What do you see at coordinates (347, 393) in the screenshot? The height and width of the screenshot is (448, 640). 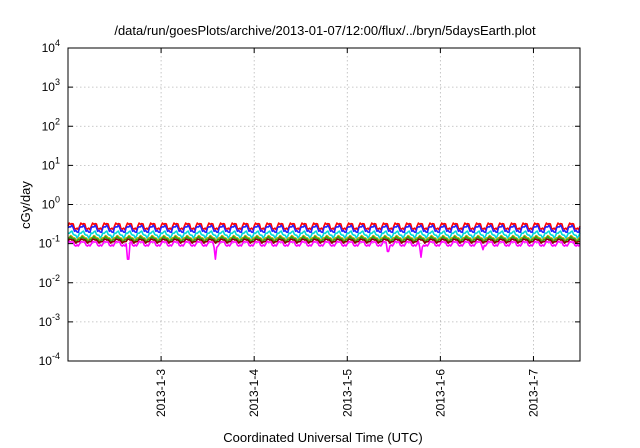 I see `x-tick-label: 2013-1-5` at bounding box center [347, 393].